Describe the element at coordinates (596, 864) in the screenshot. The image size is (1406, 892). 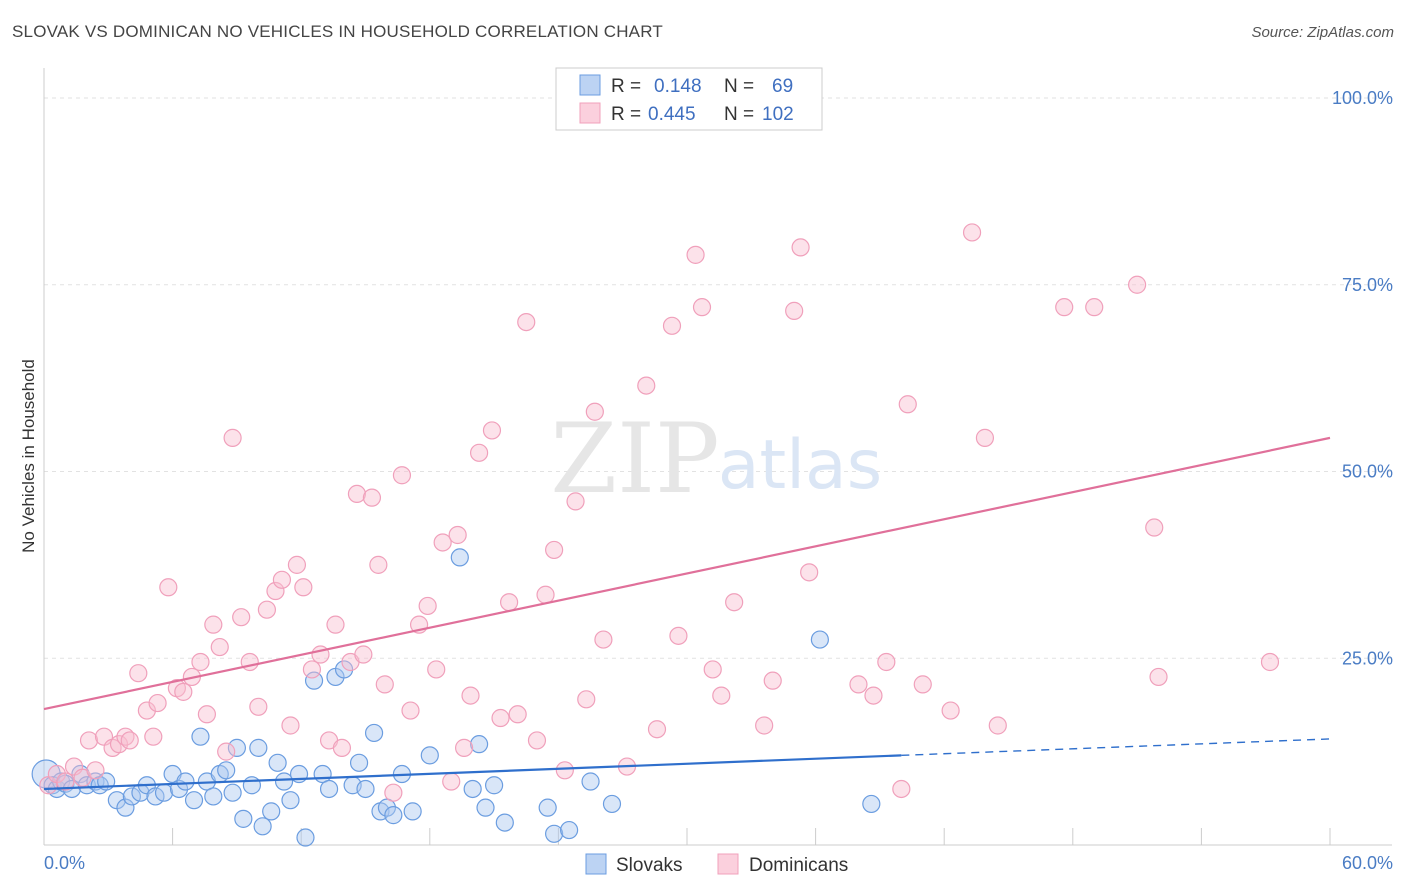
I see `bottom-legend-slovaks-swatch` at that location.